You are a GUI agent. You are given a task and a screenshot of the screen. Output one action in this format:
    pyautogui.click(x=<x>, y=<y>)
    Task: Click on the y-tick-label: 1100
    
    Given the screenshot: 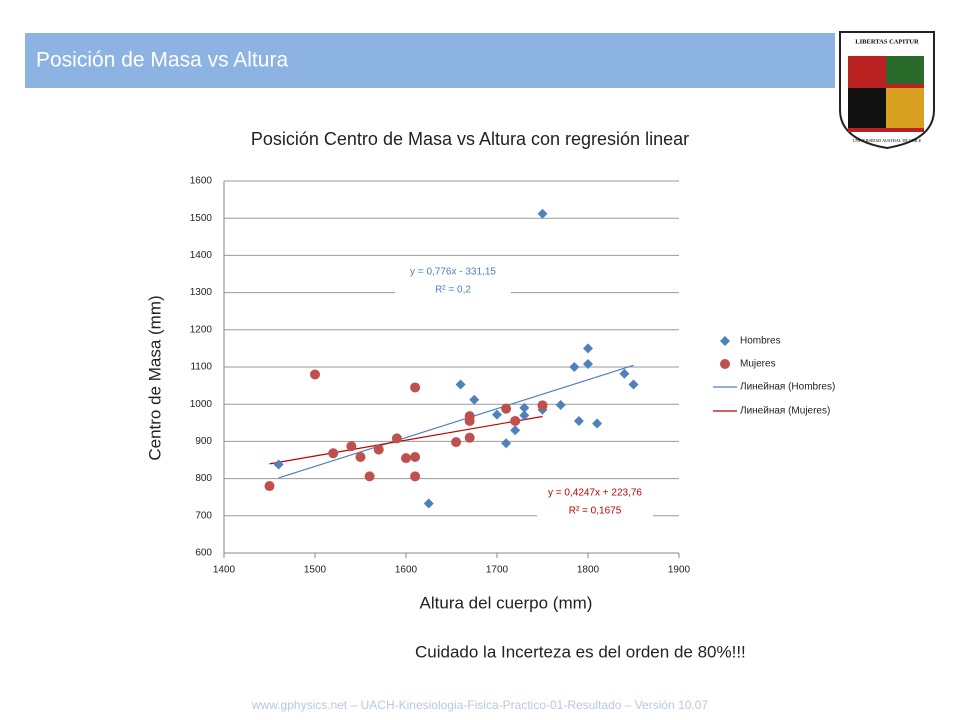 What is the action you would take?
    pyautogui.click(x=201, y=367)
    